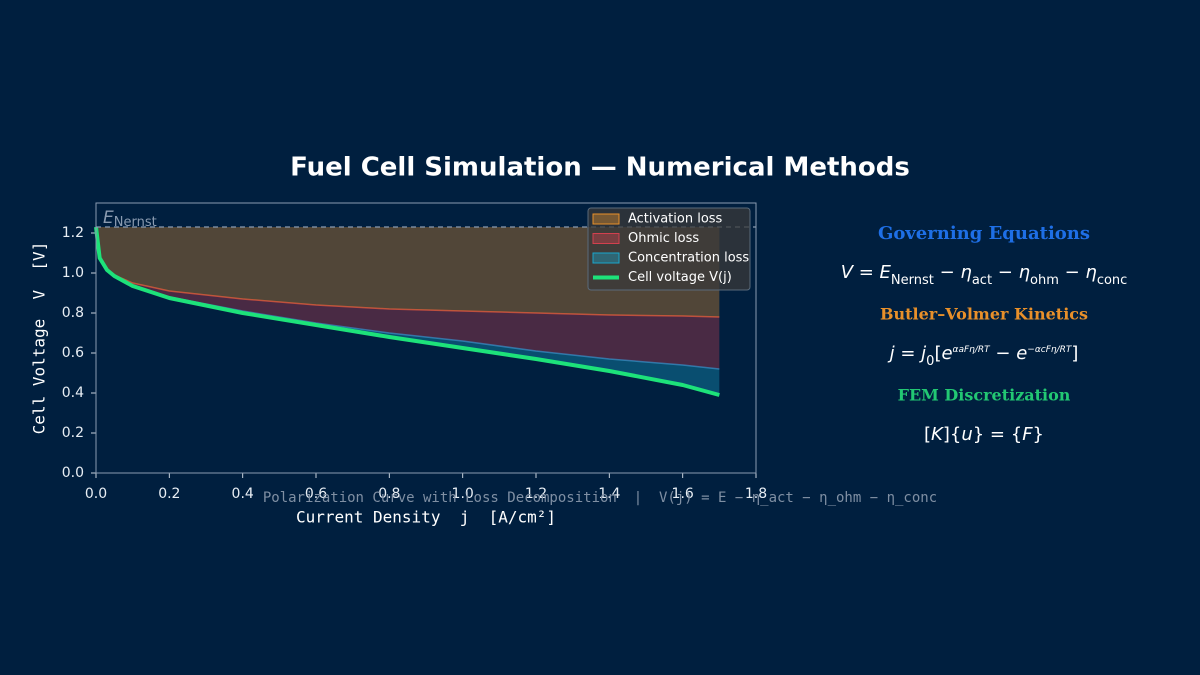 The width and height of the screenshot is (1200, 675). What do you see at coordinates (600, 168) in the screenshot?
I see `chart-title: Fuel Cell Simulation — Numerical Methods` at bounding box center [600, 168].